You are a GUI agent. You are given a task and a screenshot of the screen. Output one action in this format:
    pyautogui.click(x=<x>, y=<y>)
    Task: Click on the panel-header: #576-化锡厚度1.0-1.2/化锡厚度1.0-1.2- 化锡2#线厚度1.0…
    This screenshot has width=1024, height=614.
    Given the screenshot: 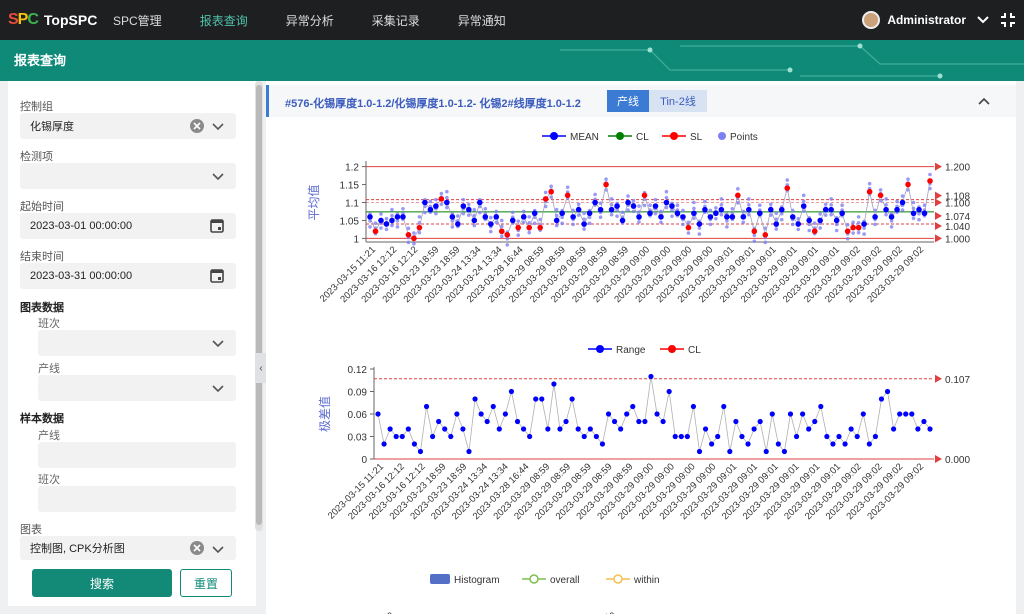 What is the action you would take?
    pyautogui.click(x=641, y=101)
    